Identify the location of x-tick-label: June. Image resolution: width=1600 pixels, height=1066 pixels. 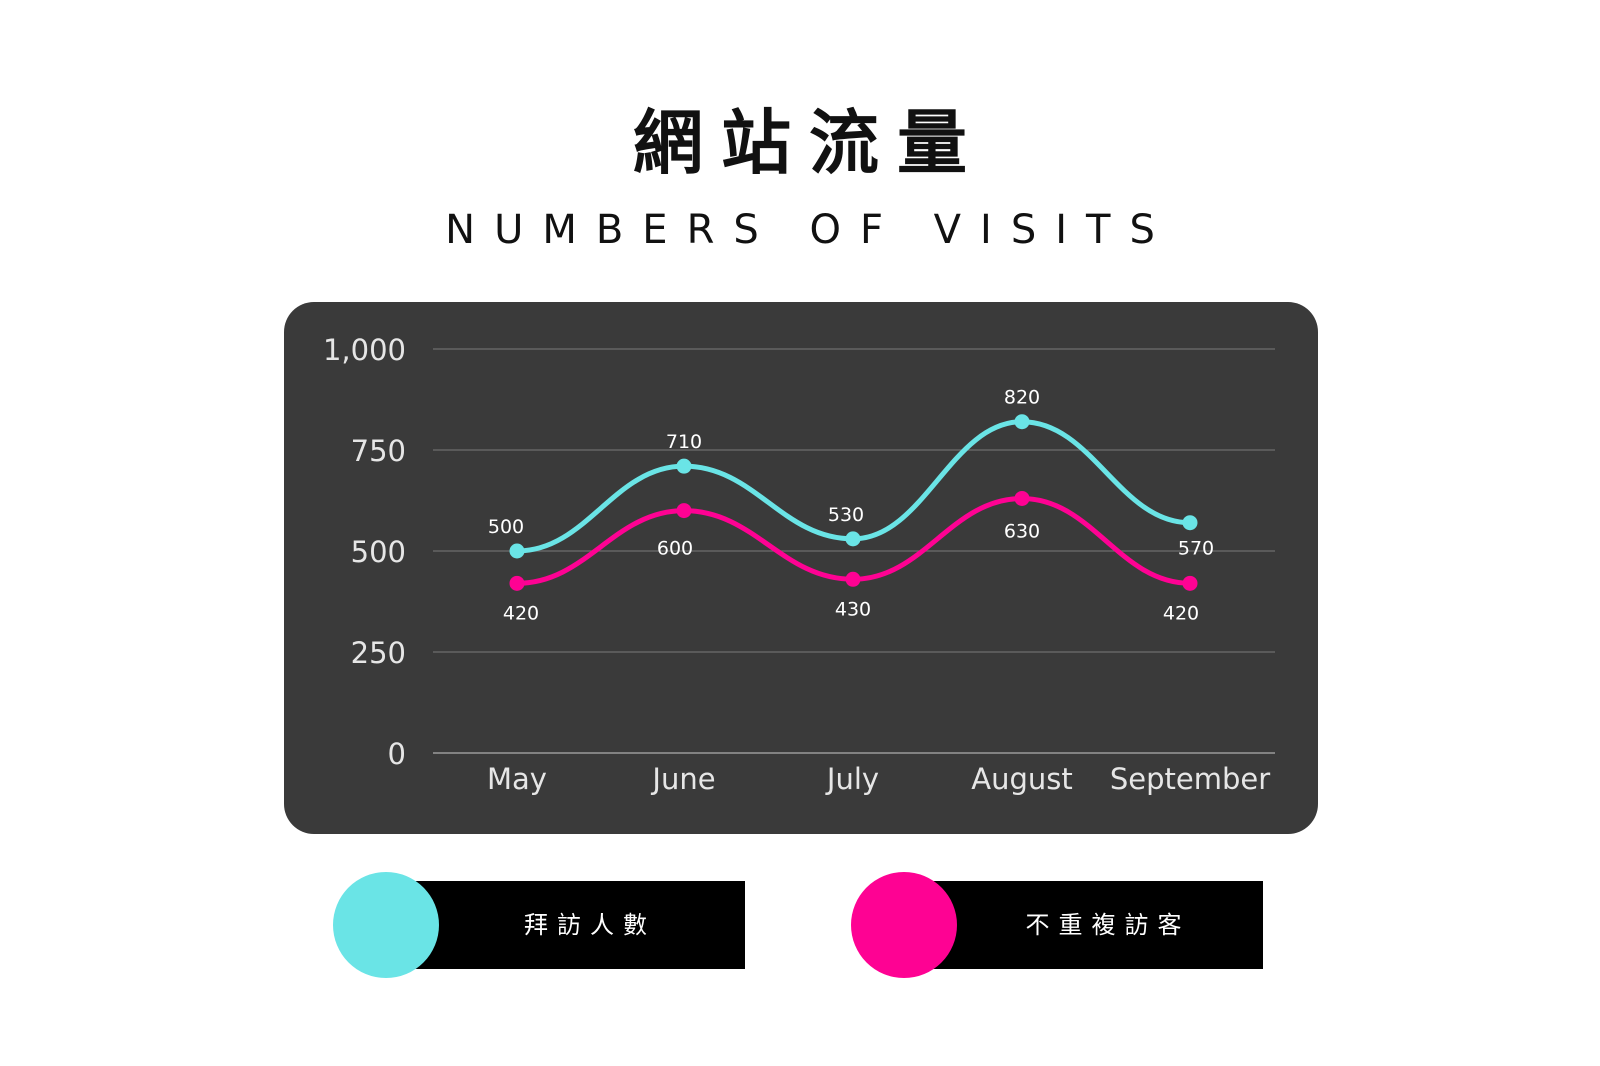
(682, 779).